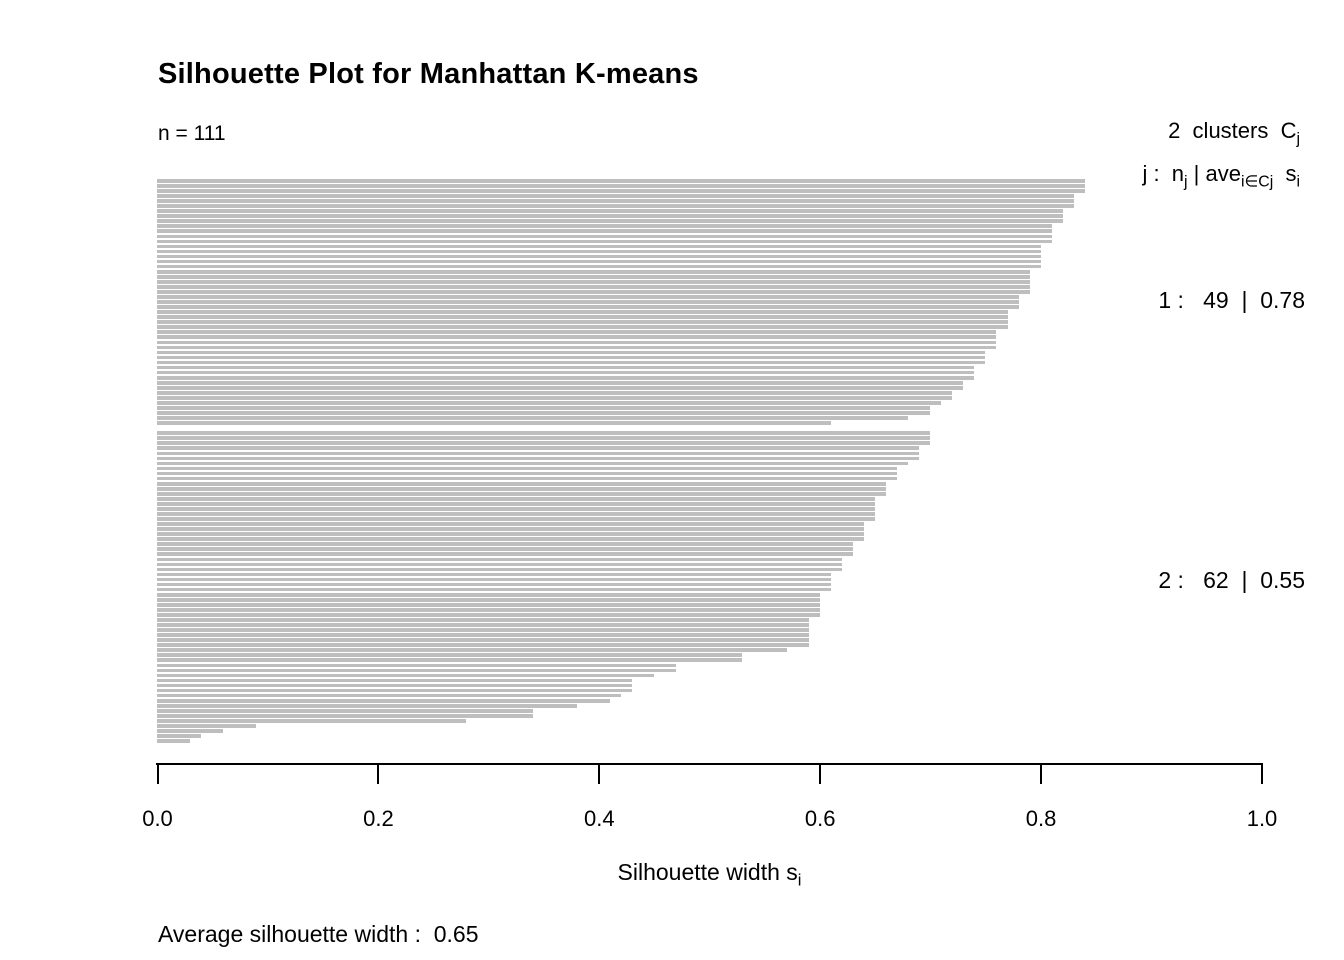 This screenshot has height=960, width=1344. I want to click on legend-formula-part2: | ave, so click(1214, 173).